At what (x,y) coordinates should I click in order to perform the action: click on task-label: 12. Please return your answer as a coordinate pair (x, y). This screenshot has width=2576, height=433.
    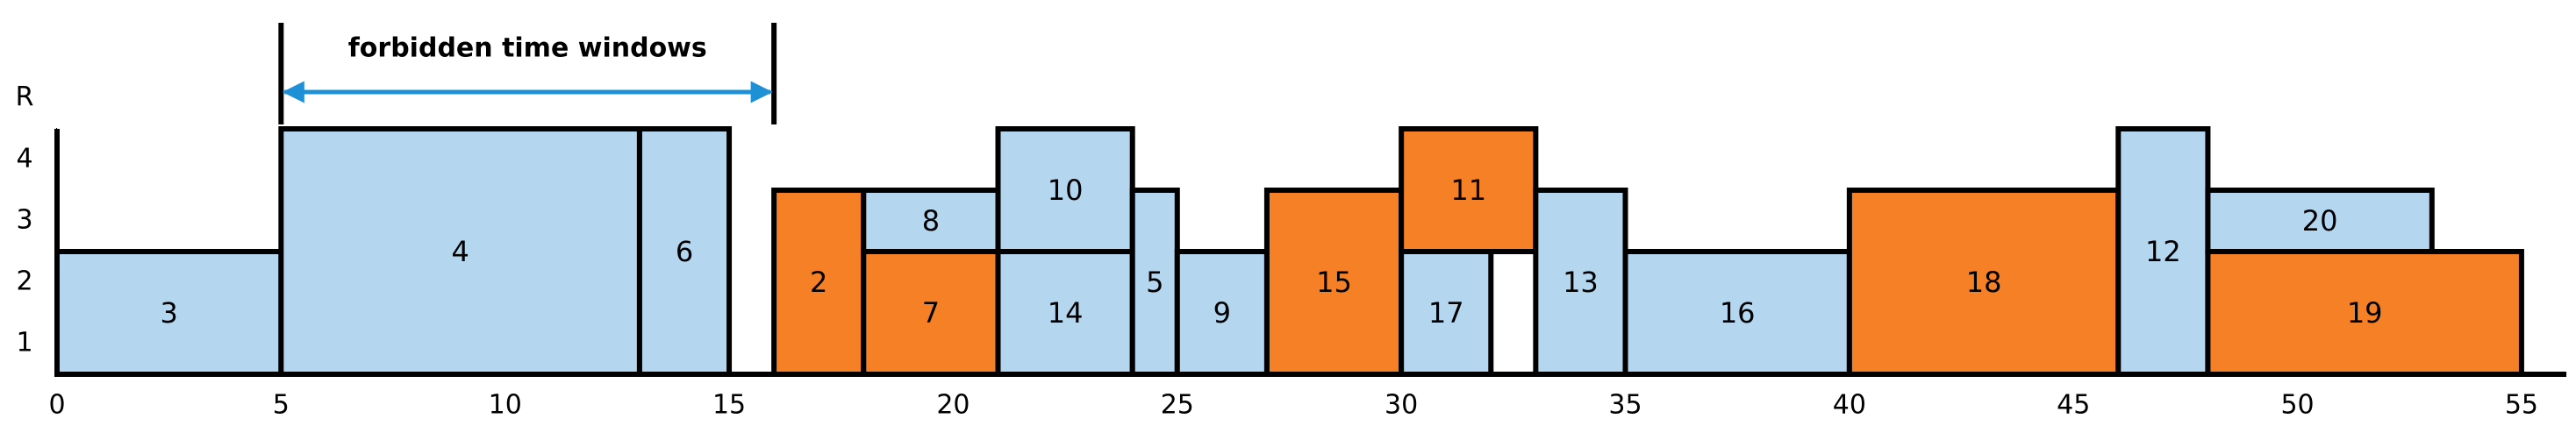
    Looking at the image, I should click on (2163, 251).